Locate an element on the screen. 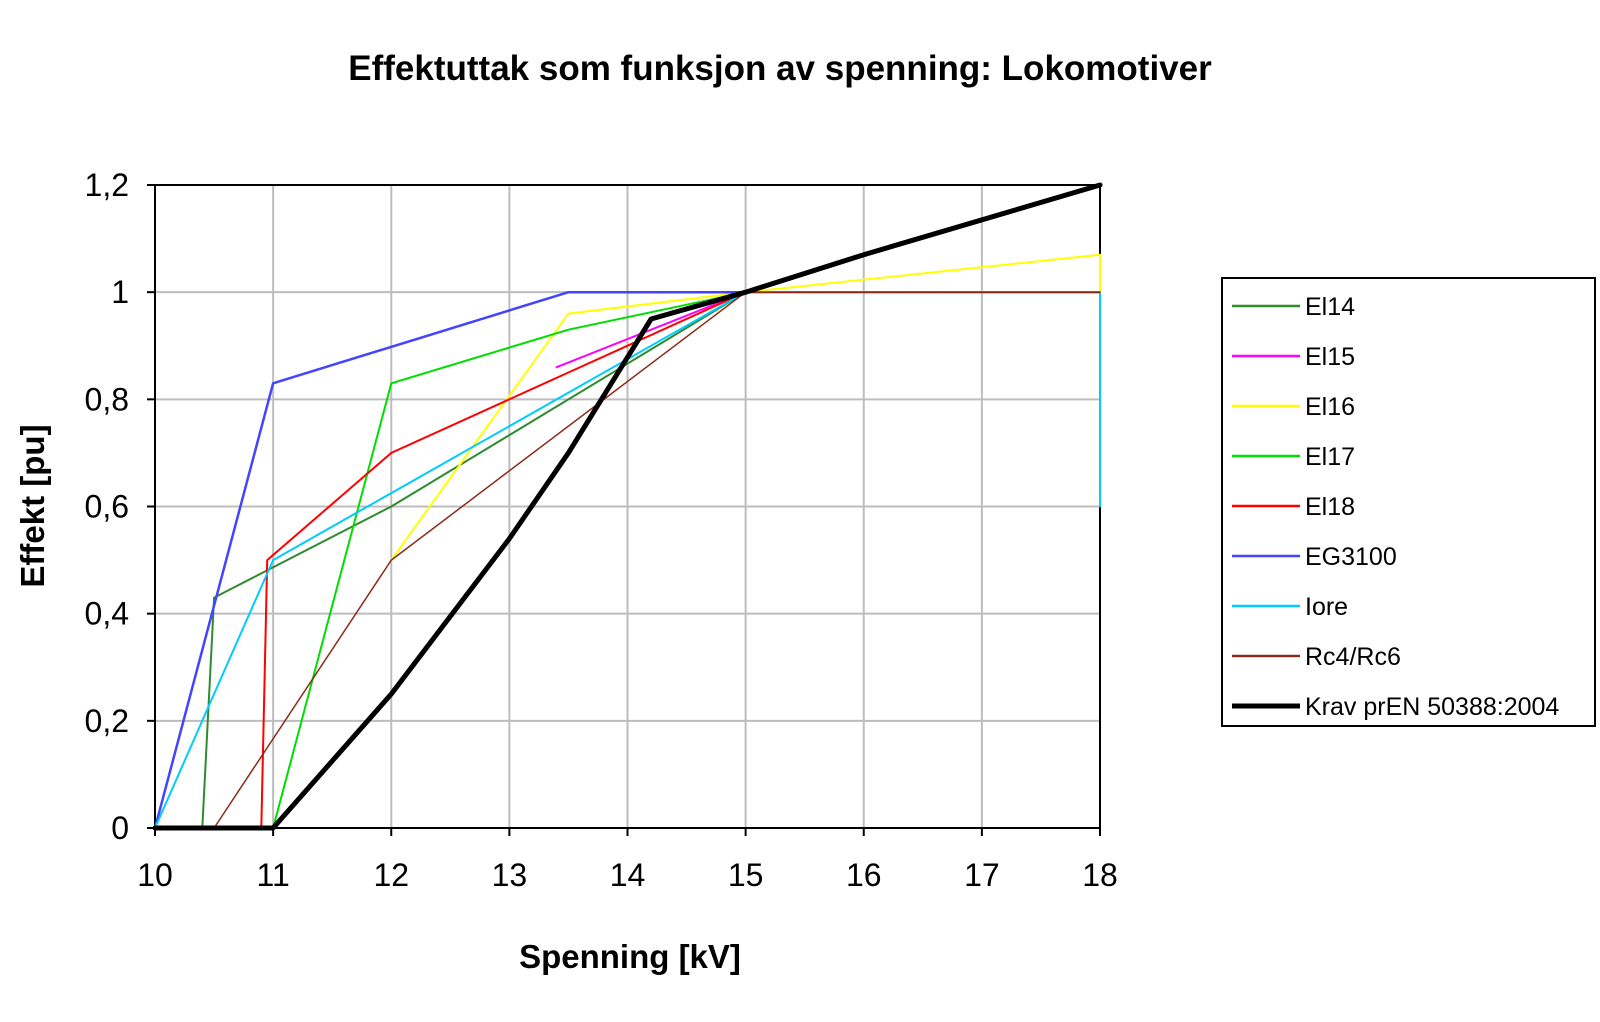 Image resolution: width=1600 pixels, height=1022 pixels. x-tick-label: 17 is located at coordinates (982, 875).